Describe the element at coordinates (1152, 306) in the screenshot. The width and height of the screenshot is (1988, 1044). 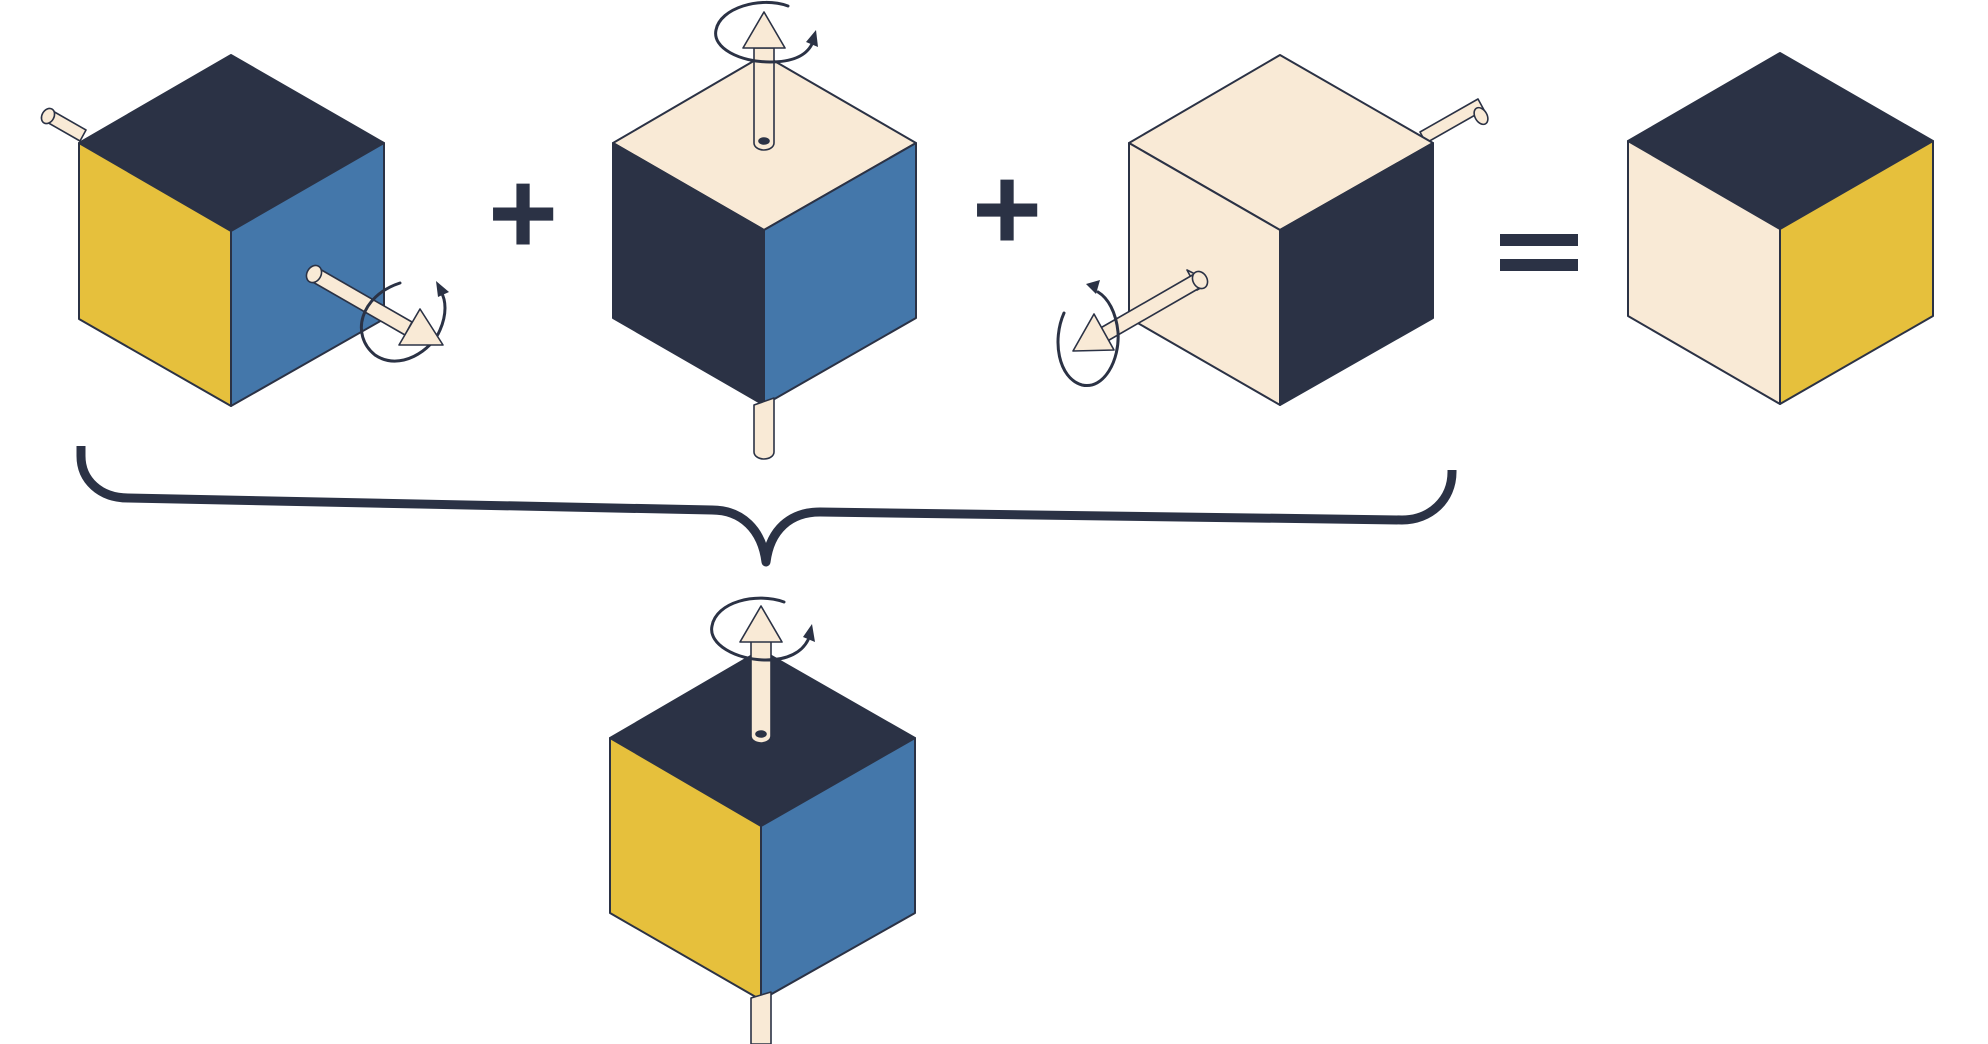
I see `rotation-axis-front` at that location.